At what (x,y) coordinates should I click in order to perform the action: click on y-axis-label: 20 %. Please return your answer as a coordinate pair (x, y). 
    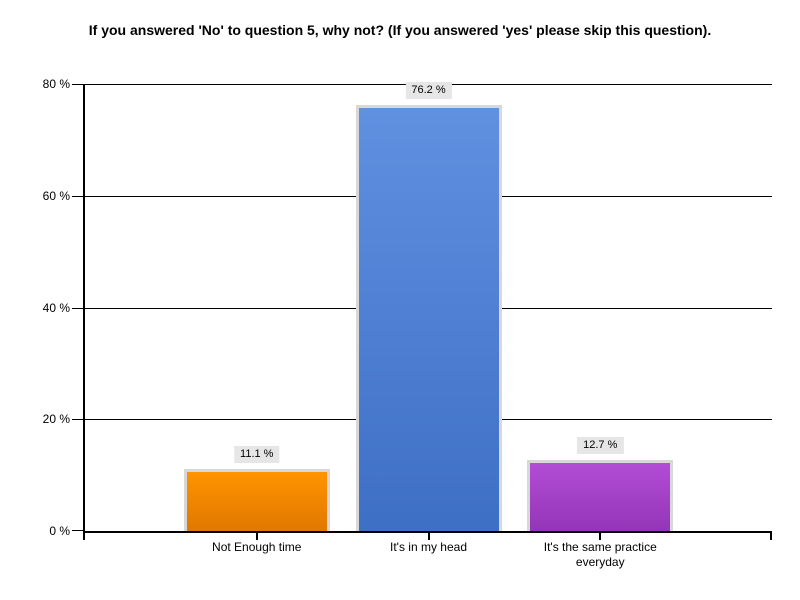
    Looking at the image, I should click on (56, 419).